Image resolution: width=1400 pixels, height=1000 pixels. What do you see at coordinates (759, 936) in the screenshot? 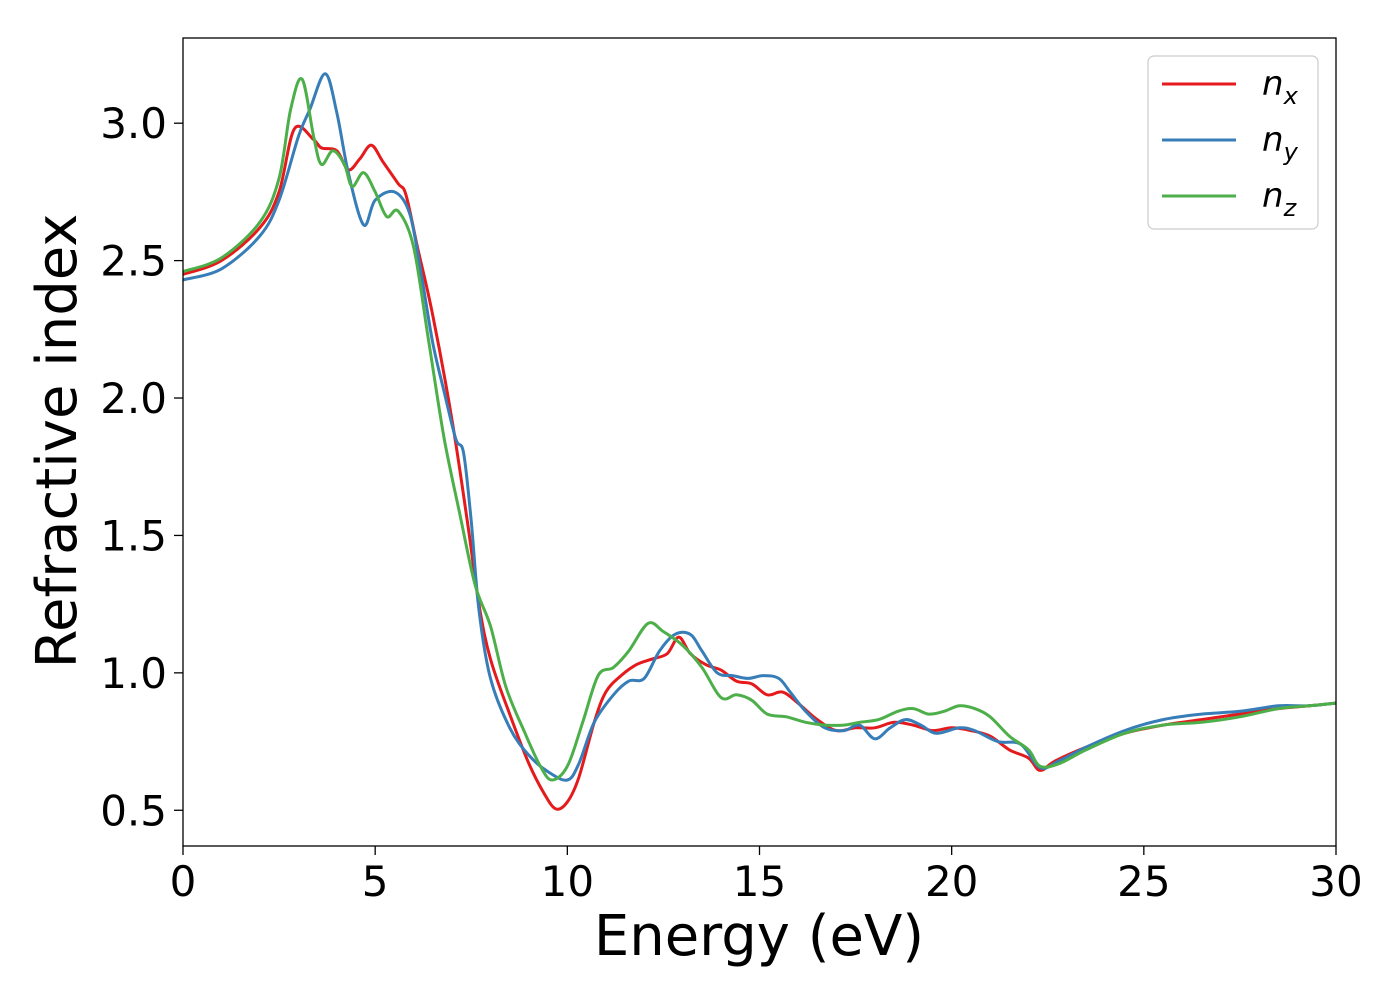
I see `x-axis-title: Energy (eV)` at bounding box center [759, 936].